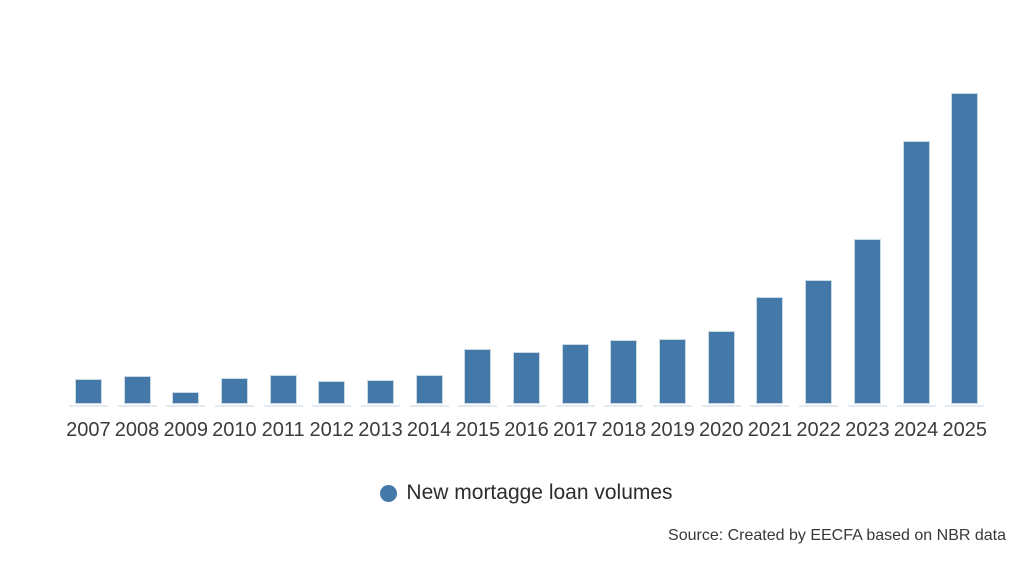 Image resolution: width=1024 pixels, height=568 pixels. Describe the element at coordinates (964, 430) in the screenshot. I see `x-axis-label-2025: 2025` at that location.